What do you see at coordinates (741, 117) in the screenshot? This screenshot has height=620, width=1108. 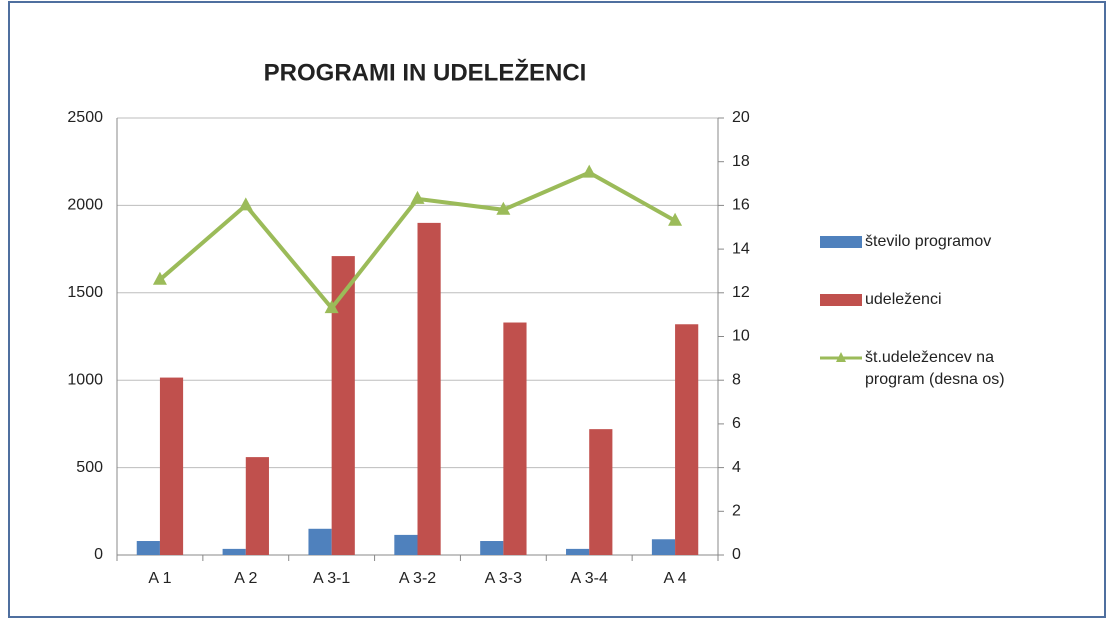 I see `y2-tick-label: 20` at bounding box center [741, 117].